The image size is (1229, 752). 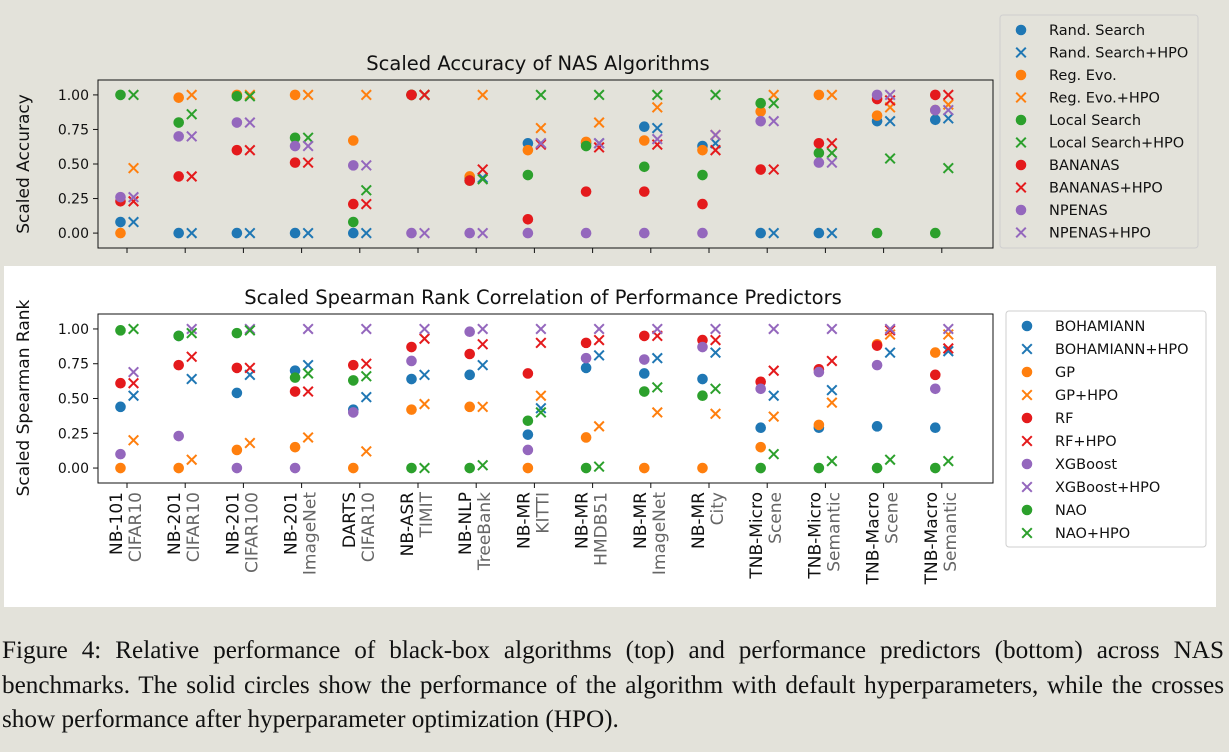 What do you see at coordinates (1071, 511) in the screenshot?
I see `bottom-legend-label: NAO` at bounding box center [1071, 511].